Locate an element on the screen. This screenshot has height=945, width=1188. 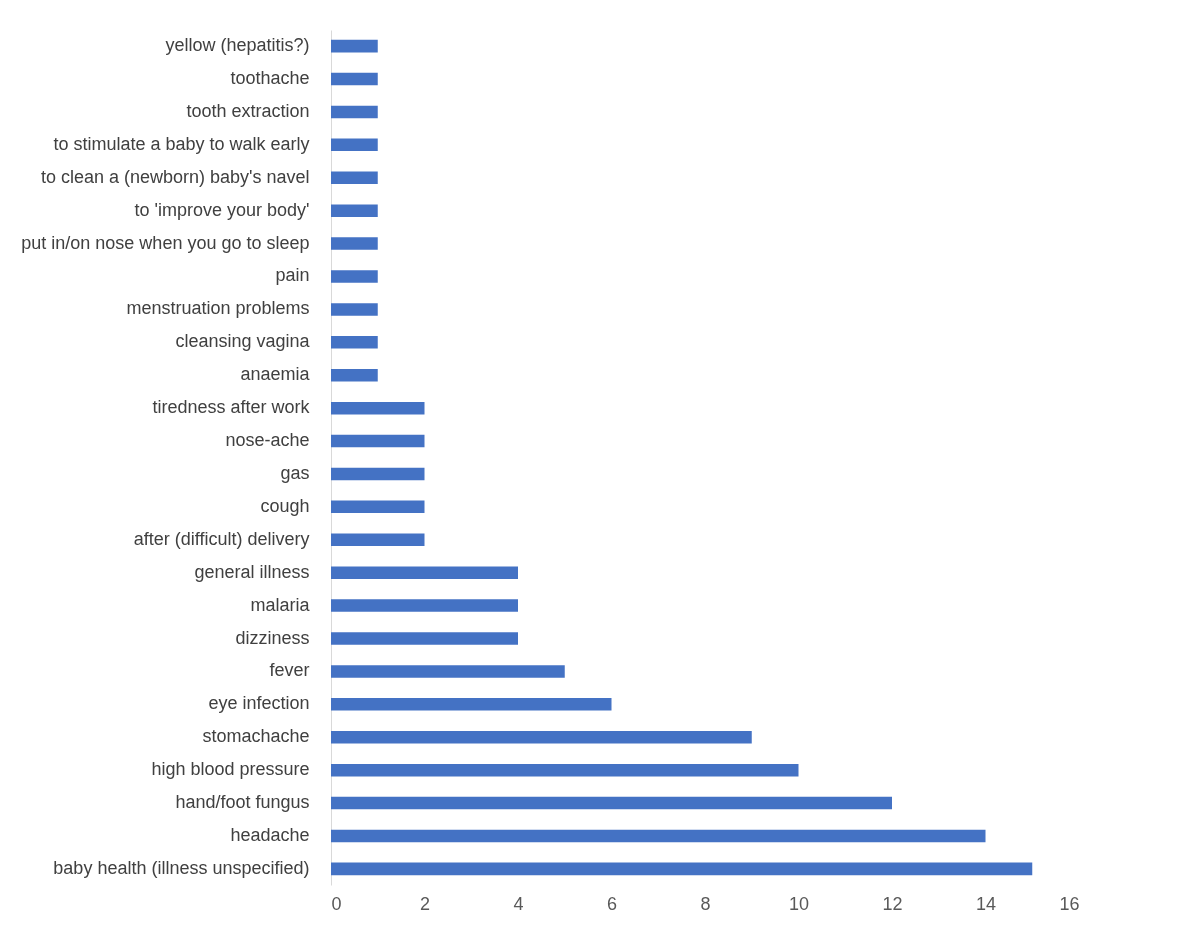
y-tick-label: eye infection is located at coordinates (259, 703).